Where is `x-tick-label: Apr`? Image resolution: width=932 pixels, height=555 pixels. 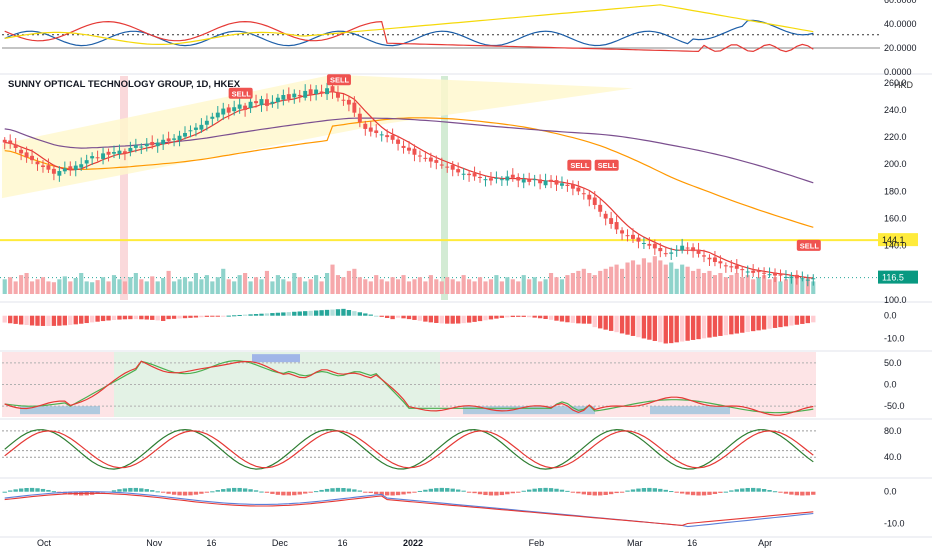 x-tick-label: Apr is located at coordinates (765, 543).